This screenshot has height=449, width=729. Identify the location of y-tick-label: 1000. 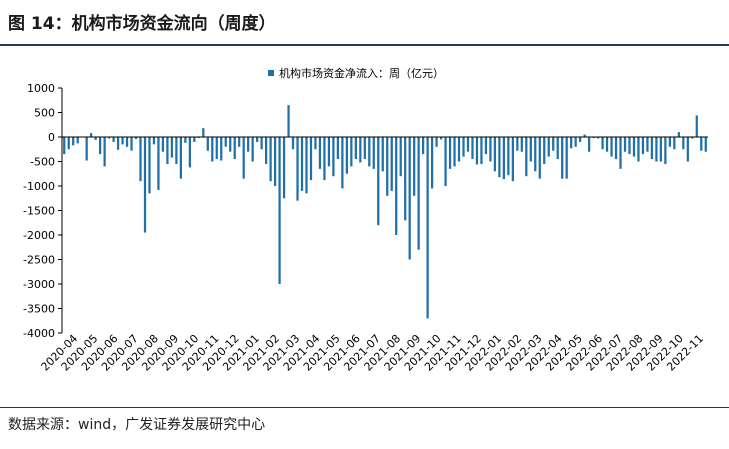
(41, 88).